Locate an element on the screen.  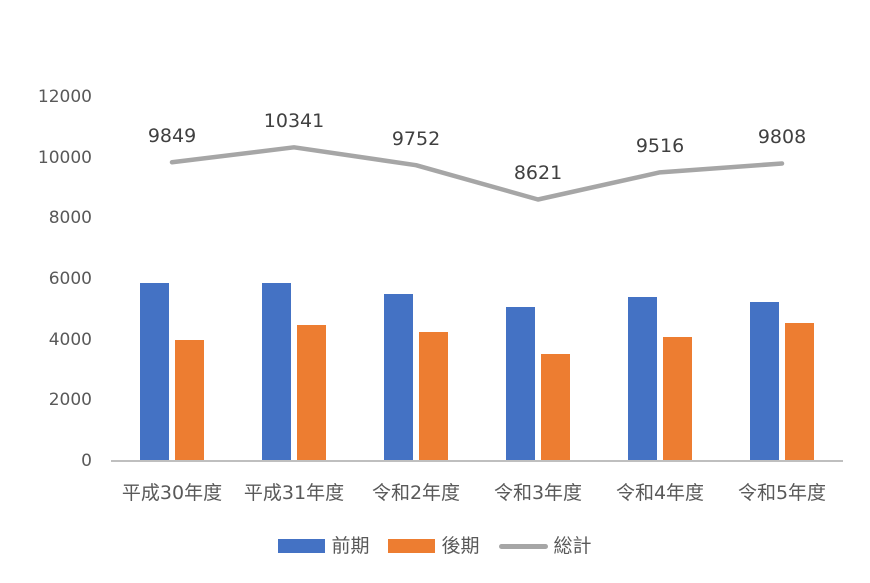
x-category-label: 令和4年度 is located at coordinates (660, 493).